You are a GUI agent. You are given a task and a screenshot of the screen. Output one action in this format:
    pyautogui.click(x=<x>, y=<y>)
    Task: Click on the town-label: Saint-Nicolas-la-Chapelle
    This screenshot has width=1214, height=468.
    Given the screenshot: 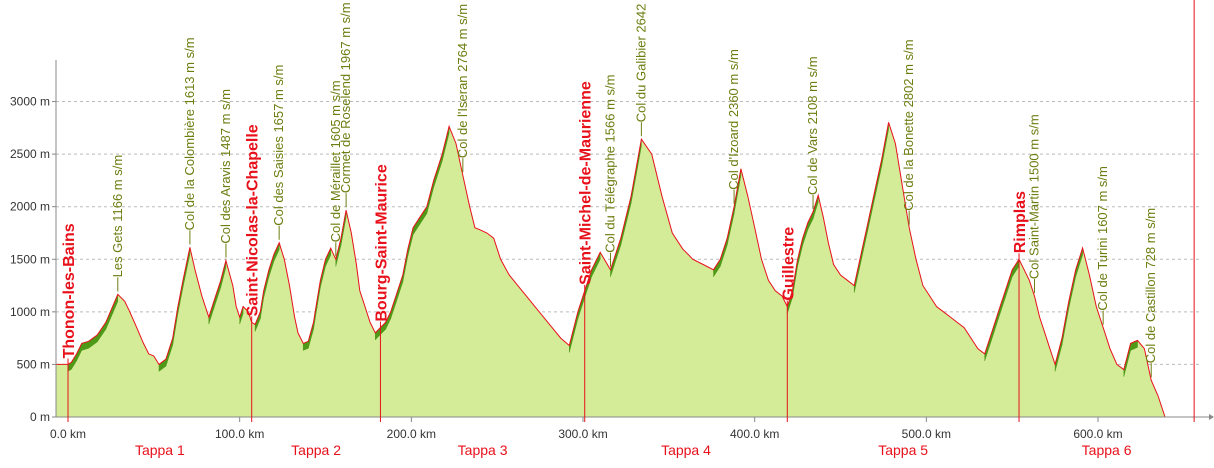 What is the action you would take?
    pyautogui.click(x=253, y=220)
    